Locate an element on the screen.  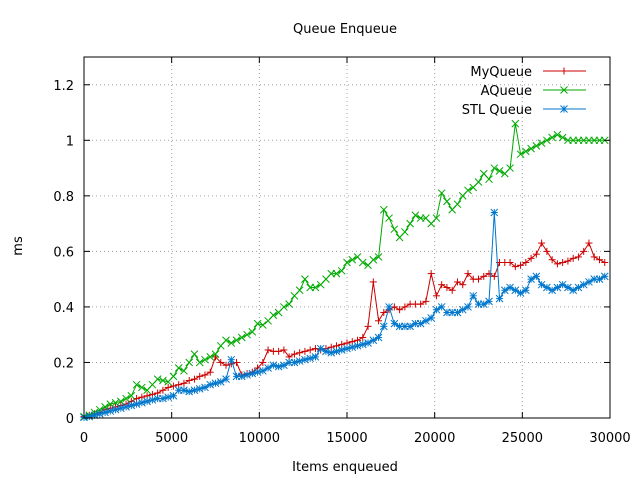
x-tick-label: 20000 is located at coordinates (434, 438).